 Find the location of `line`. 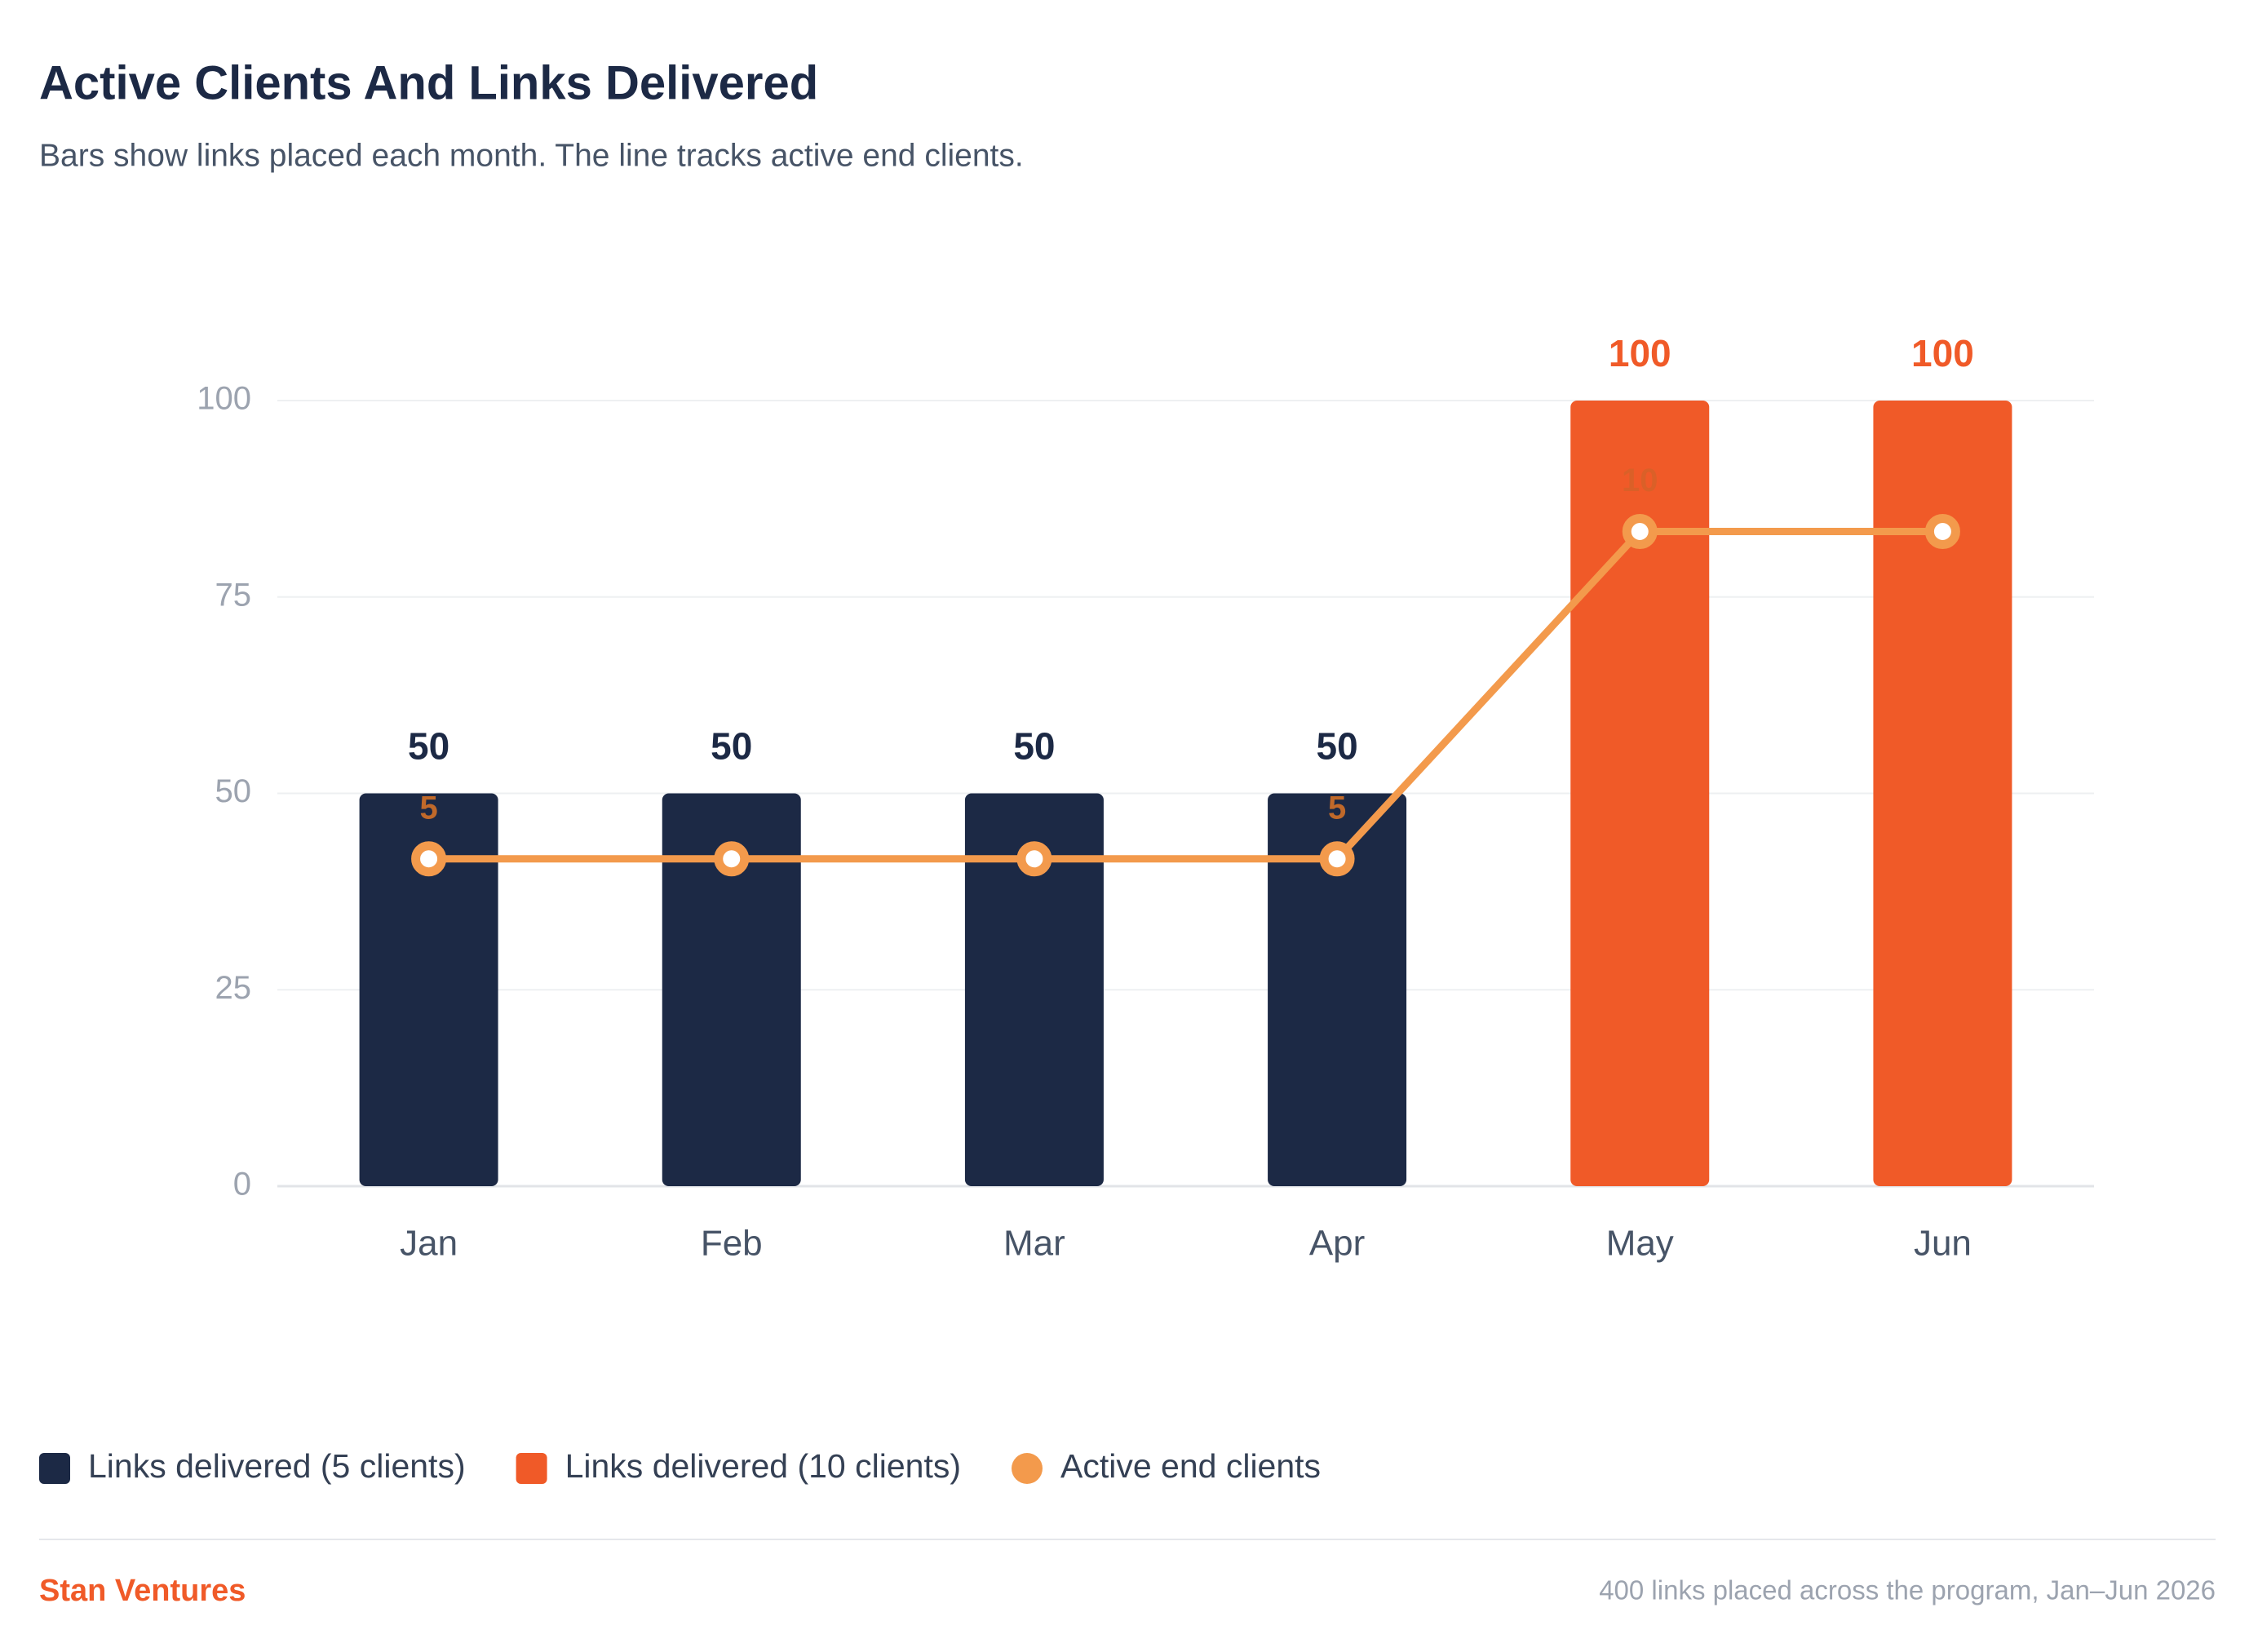

line is located at coordinates (1185, 695).